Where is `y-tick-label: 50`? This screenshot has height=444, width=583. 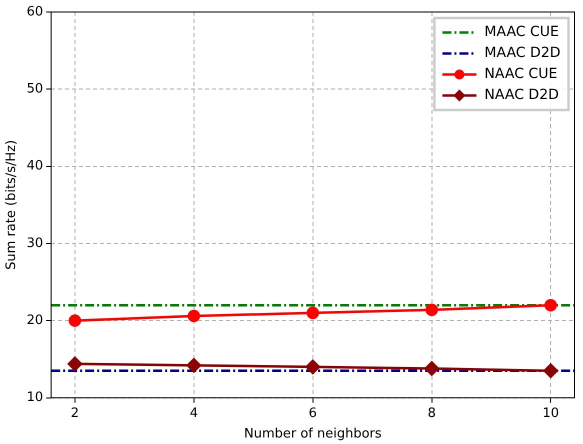 y-tick-label: 50 is located at coordinates (35, 89).